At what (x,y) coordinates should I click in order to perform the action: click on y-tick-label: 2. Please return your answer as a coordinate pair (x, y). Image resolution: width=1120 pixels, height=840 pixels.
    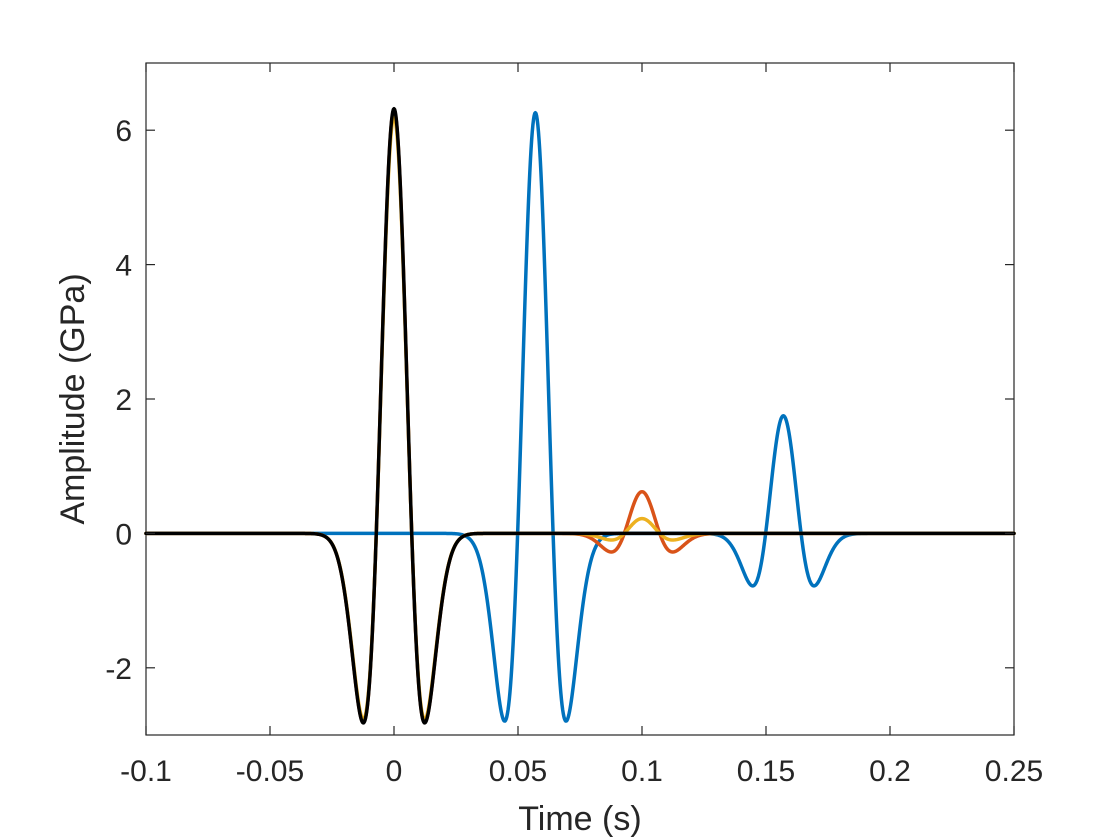
    Looking at the image, I should click on (123, 400).